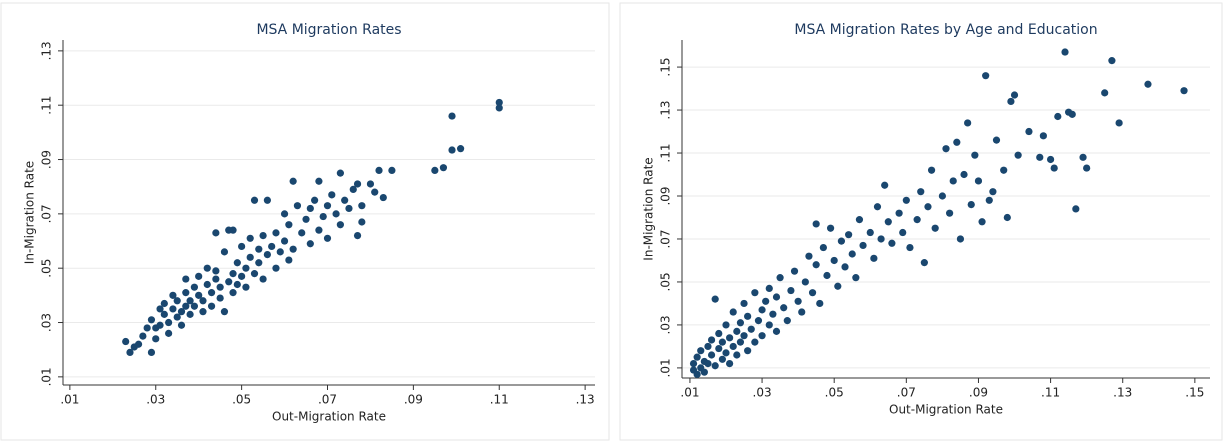 The image size is (1224, 442). What do you see at coordinates (1050, 393) in the screenshot?
I see `x-tick-label: .11` at bounding box center [1050, 393].